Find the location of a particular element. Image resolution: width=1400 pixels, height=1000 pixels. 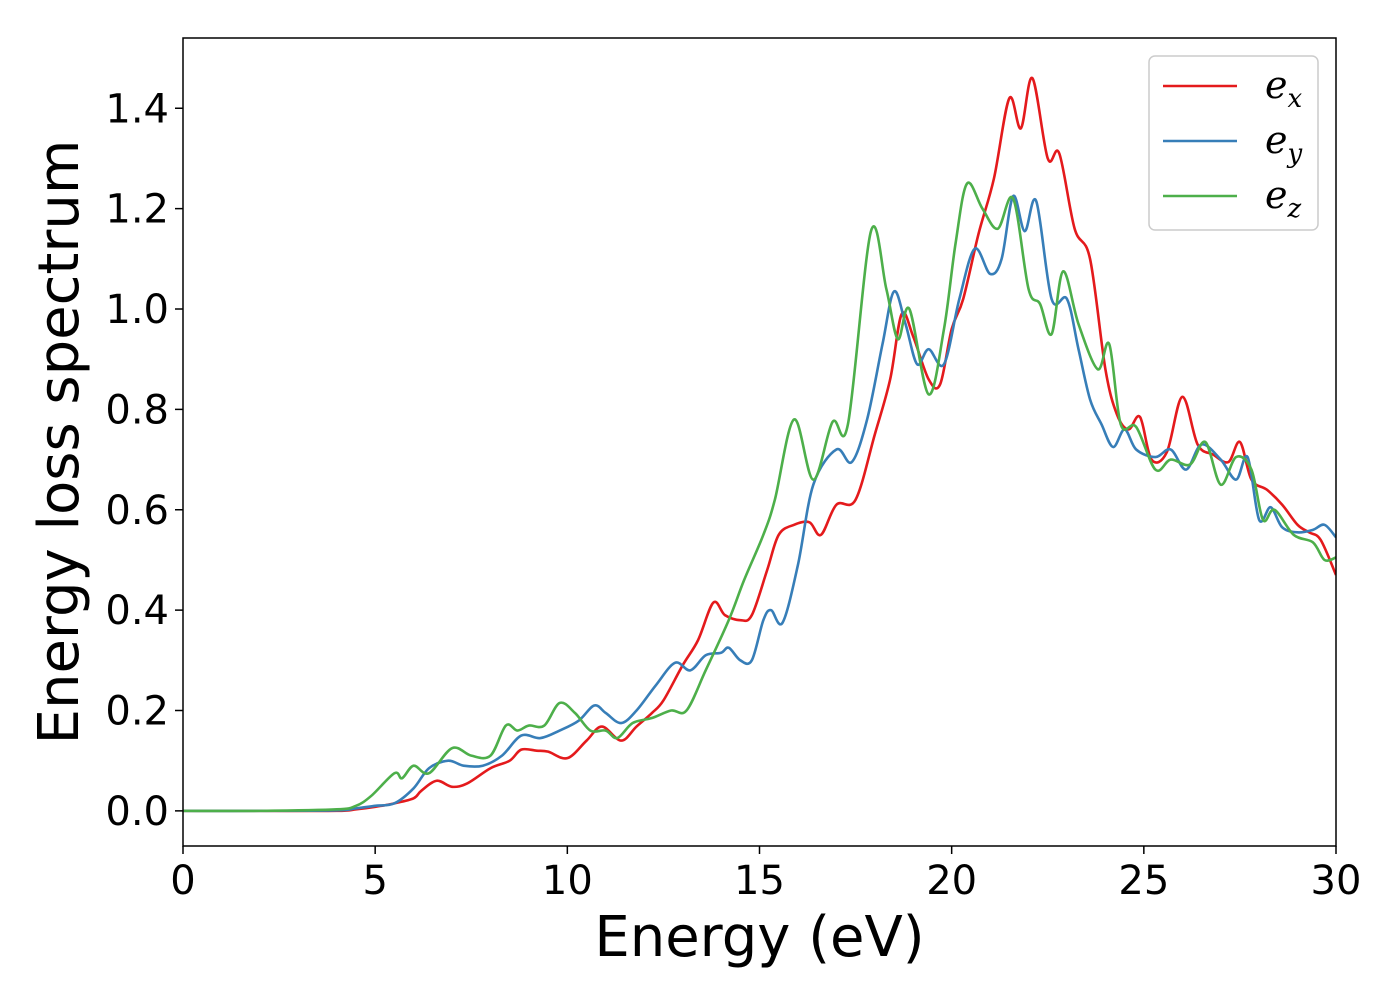

y-tick-label: 0.8 is located at coordinates (137, 410).